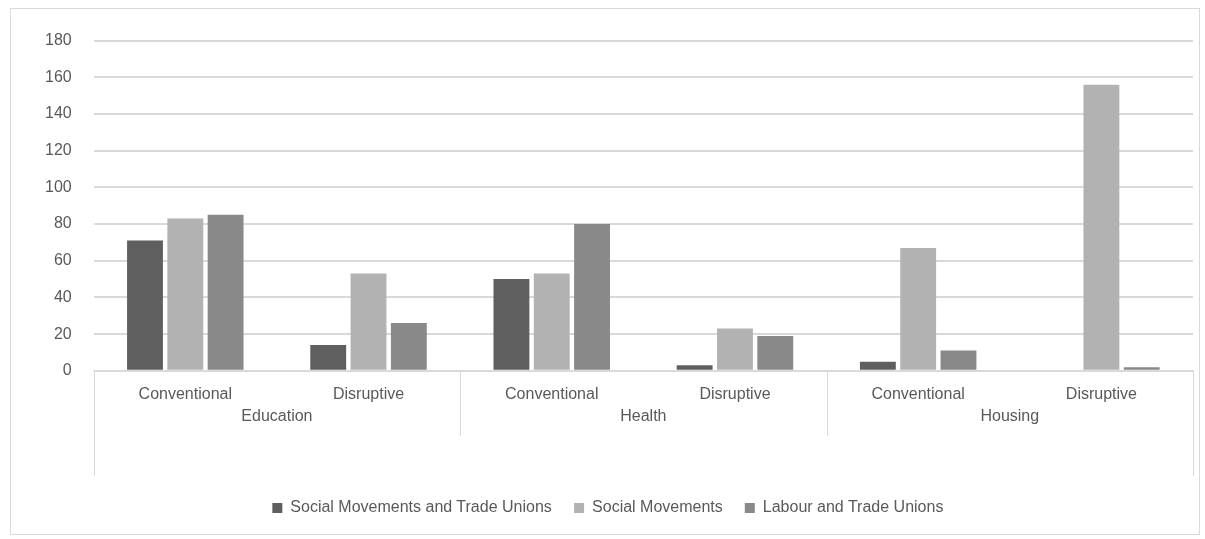  Describe the element at coordinates (62, 333) in the screenshot. I see `y-tick-label: 20` at that location.